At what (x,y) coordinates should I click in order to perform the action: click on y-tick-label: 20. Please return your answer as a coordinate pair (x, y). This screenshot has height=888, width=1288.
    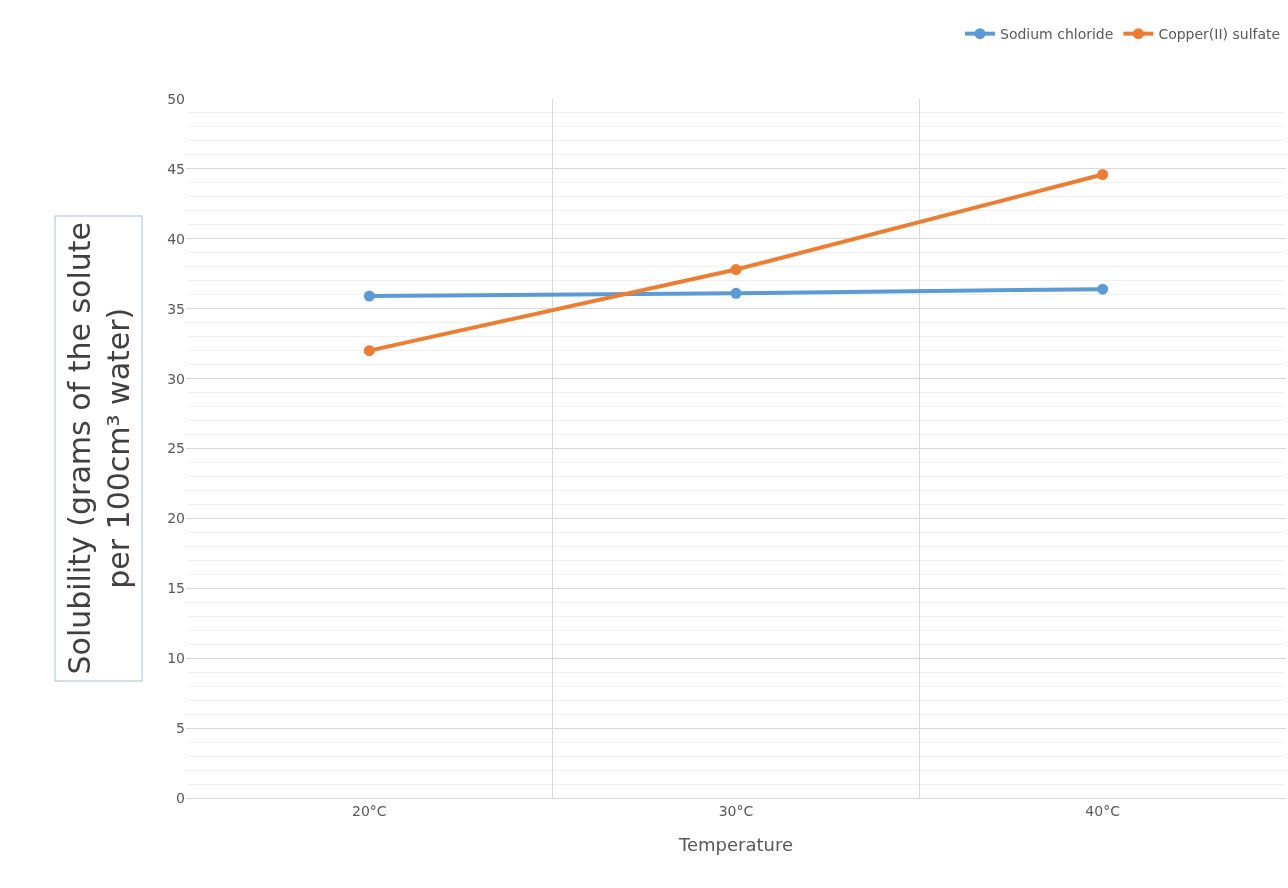
    Looking at the image, I should click on (176, 518).